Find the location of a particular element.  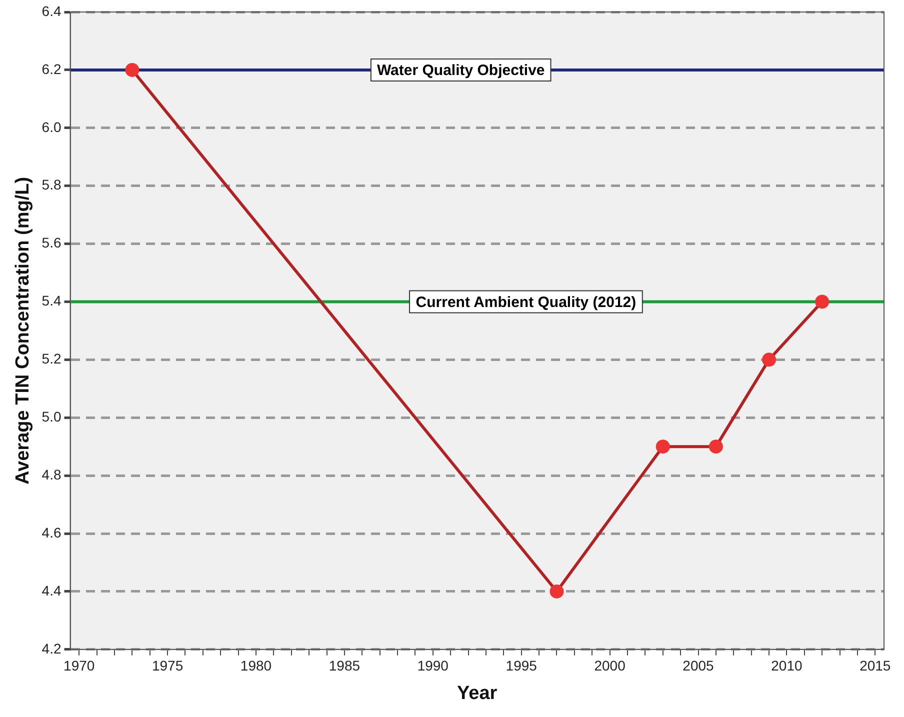

x-tick-label: 1980 is located at coordinates (256, 666).